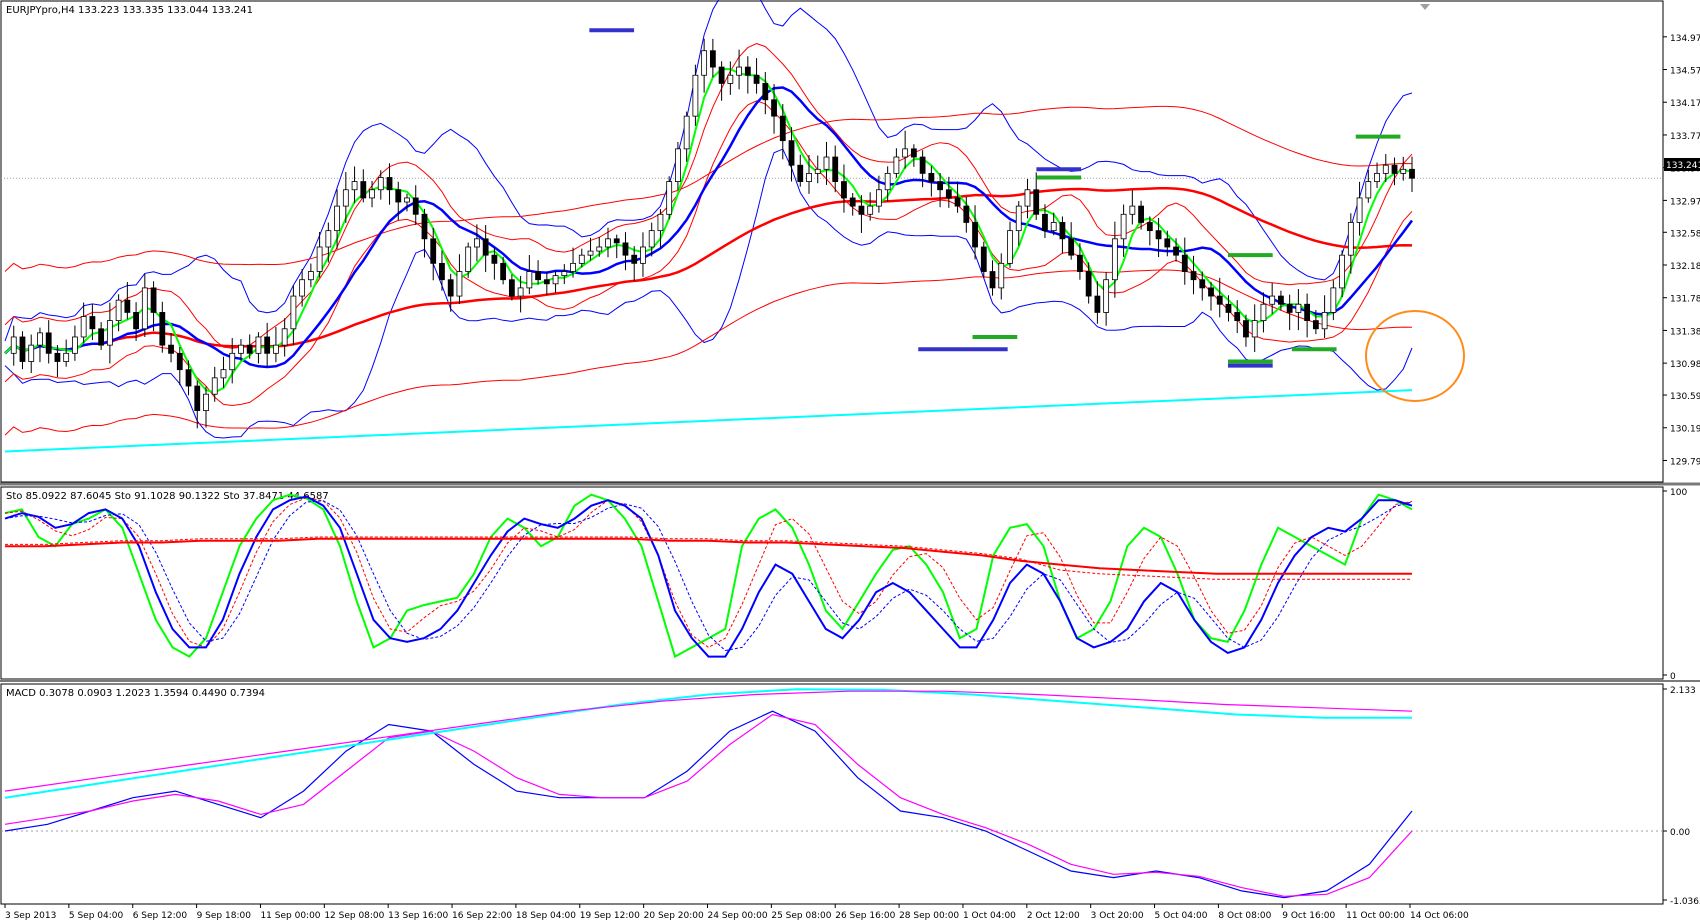 The image size is (1700, 924). Describe the element at coordinates (96, 916) in the screenshot. I see `x-tick-label: 5 Sep 04:00` at that location.